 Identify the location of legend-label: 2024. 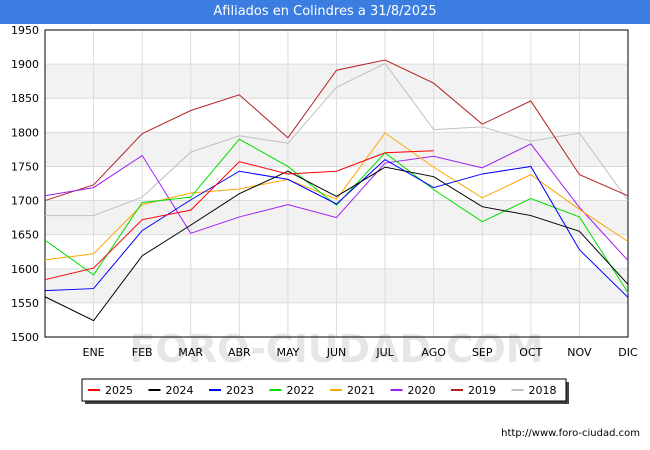
(180, 390).